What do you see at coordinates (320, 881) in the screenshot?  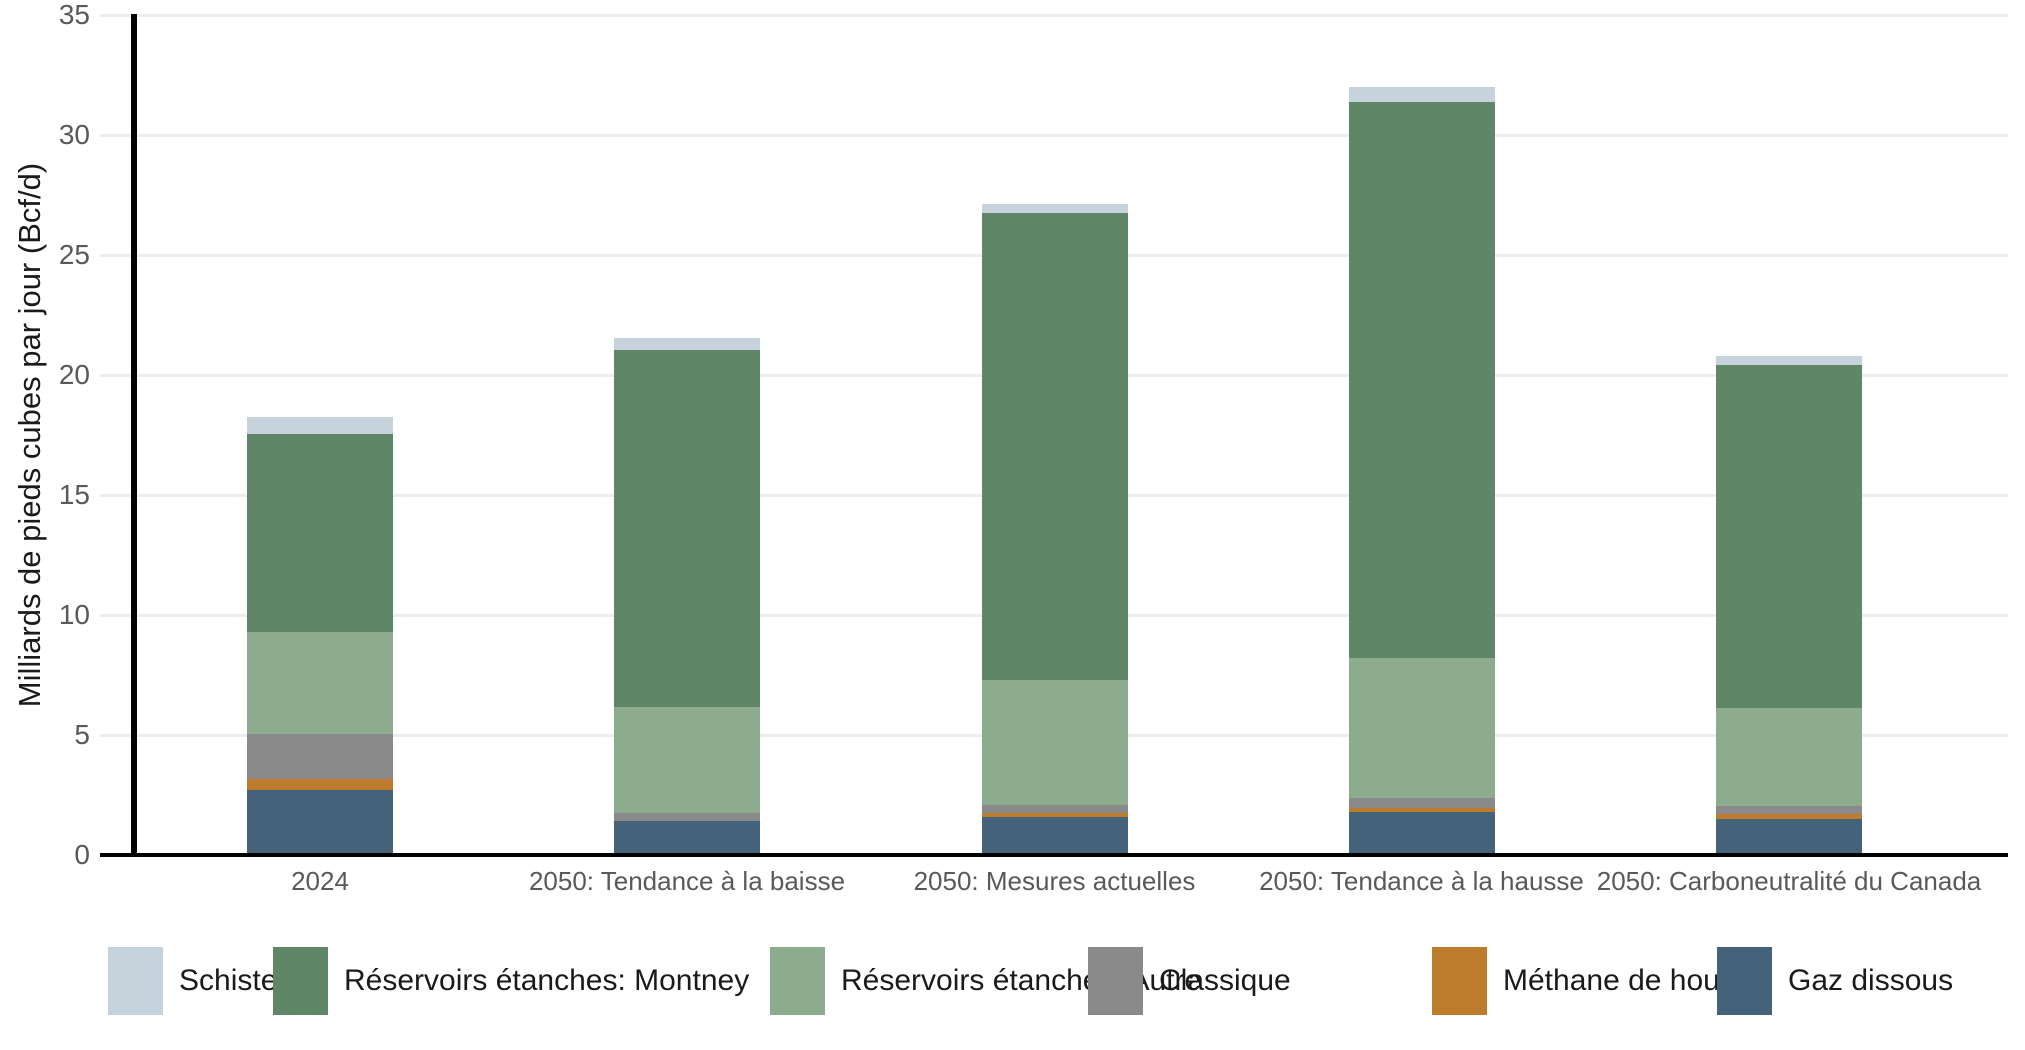 I see `x-tick-label-2024: 2024` at bounding box center [320, 881].